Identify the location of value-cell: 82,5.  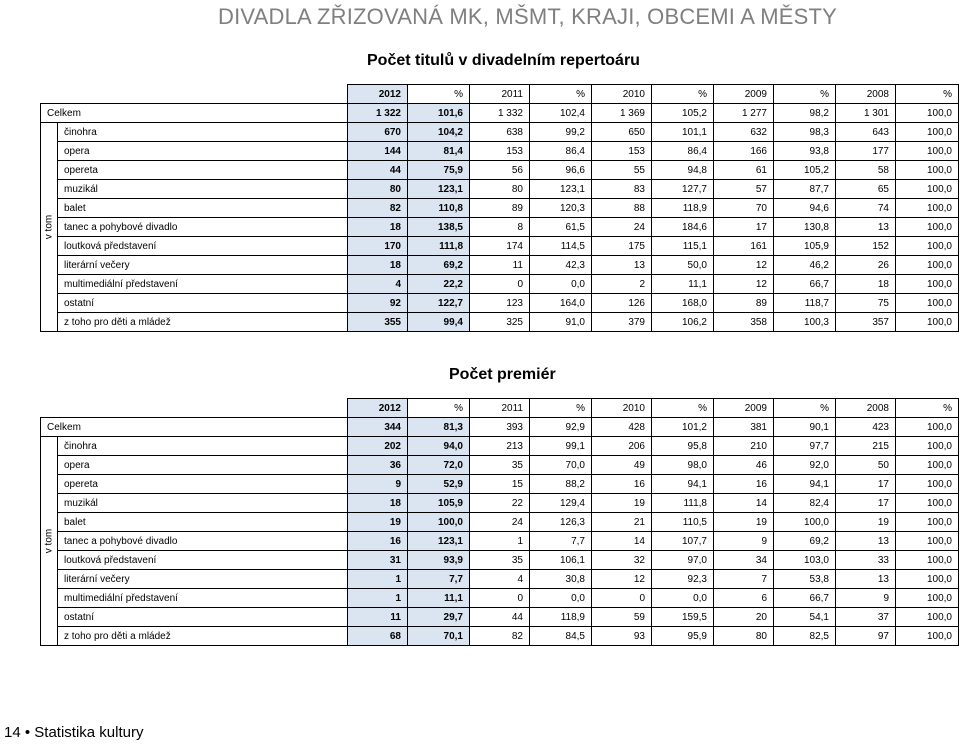
(804, 636).